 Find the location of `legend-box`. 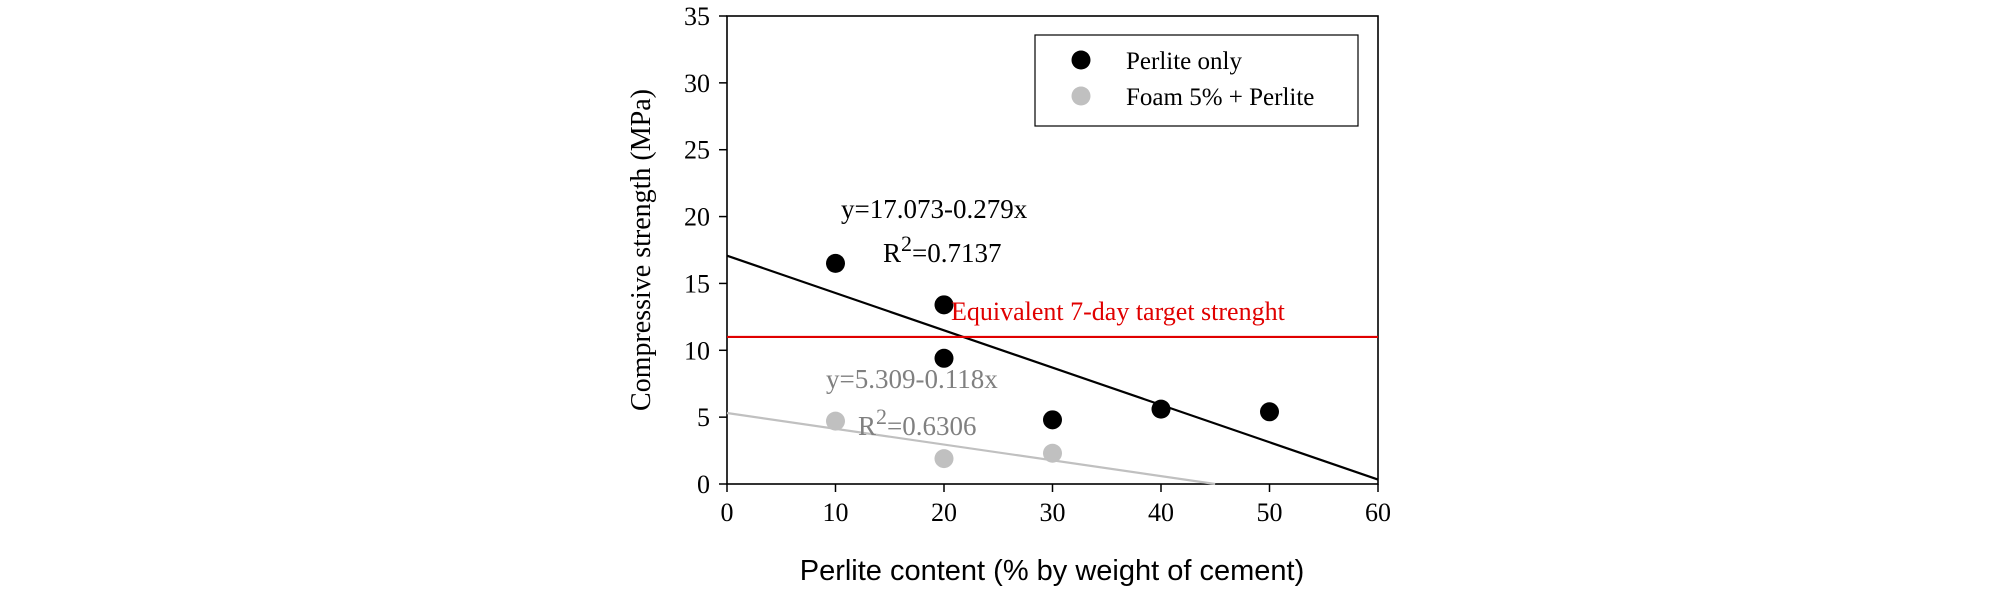

legend-box is located at coordinates (1196, 80).